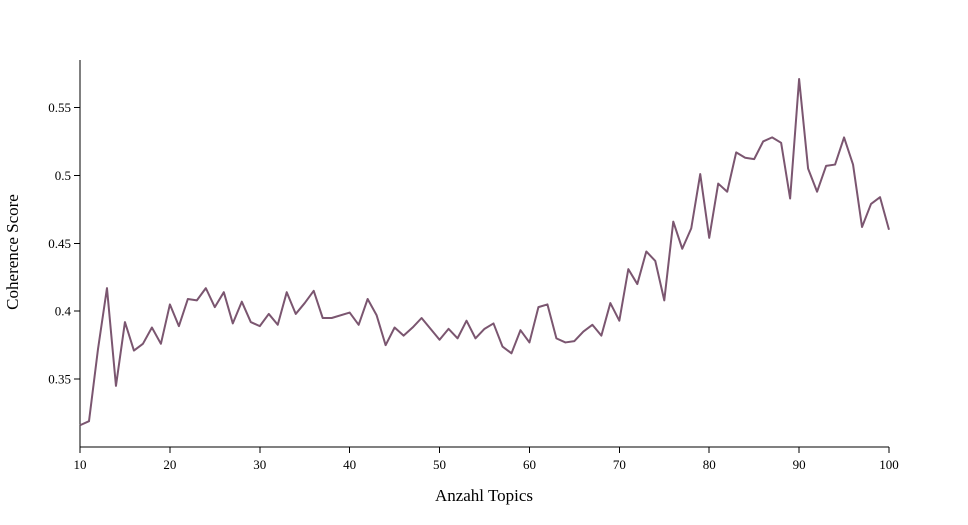  I want to click on x-tick-label: 60, so click(529, 464).